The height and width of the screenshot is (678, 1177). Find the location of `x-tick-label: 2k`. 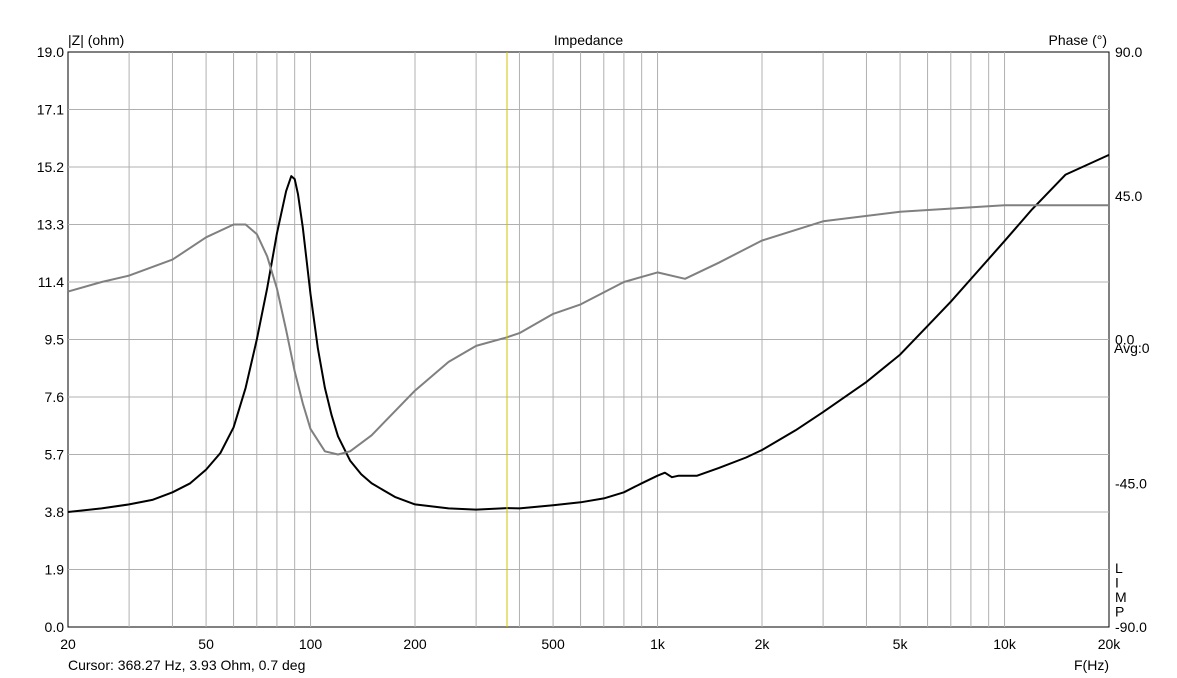

x-tick-label: 2k is located at coordinates (763, 644).